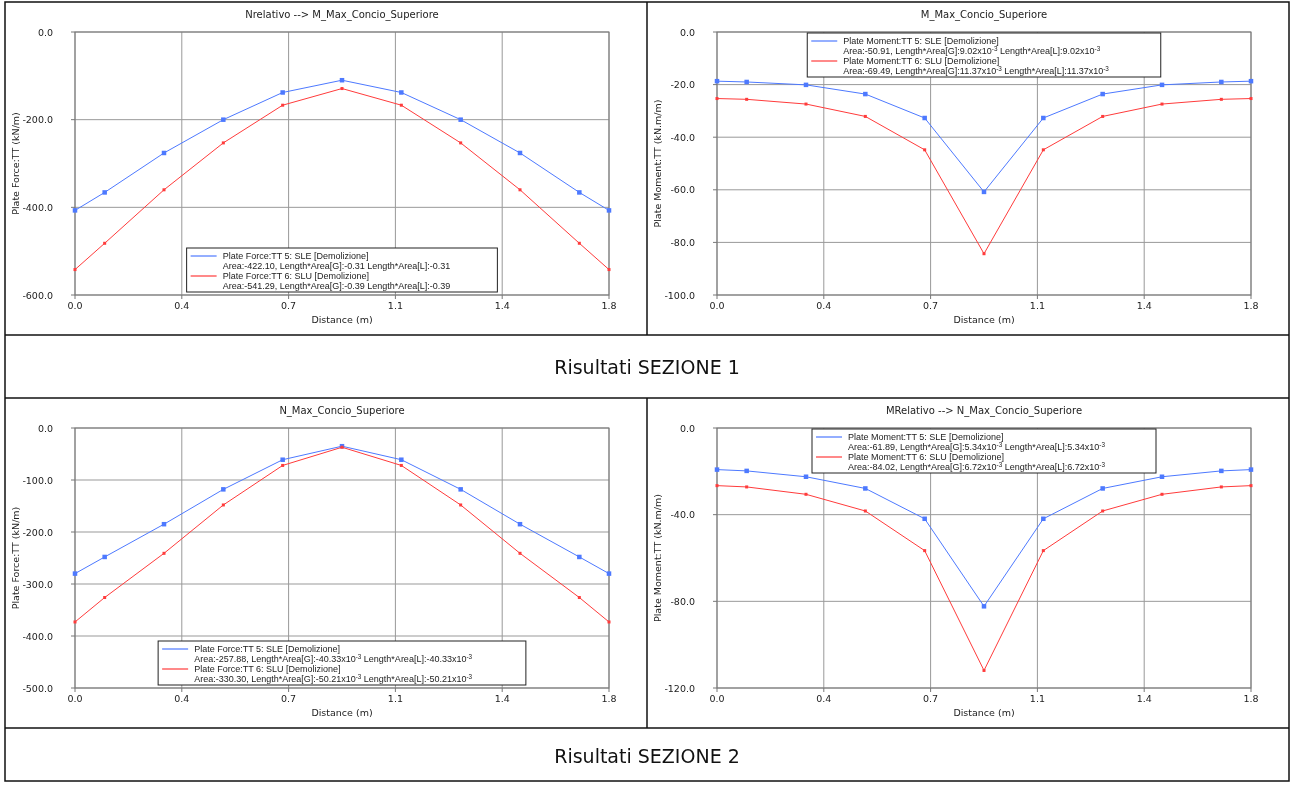  Describe the element at coordinates (972, 46) in the screenshot. I see `legend-label: Plate Moment:TT 5: SLE [Demolizione] Area:-50.91, Length*Area[G]:9.02x10$^{-3}$ Length*Area[L]:9.02x10$^{-3}$` at that location.